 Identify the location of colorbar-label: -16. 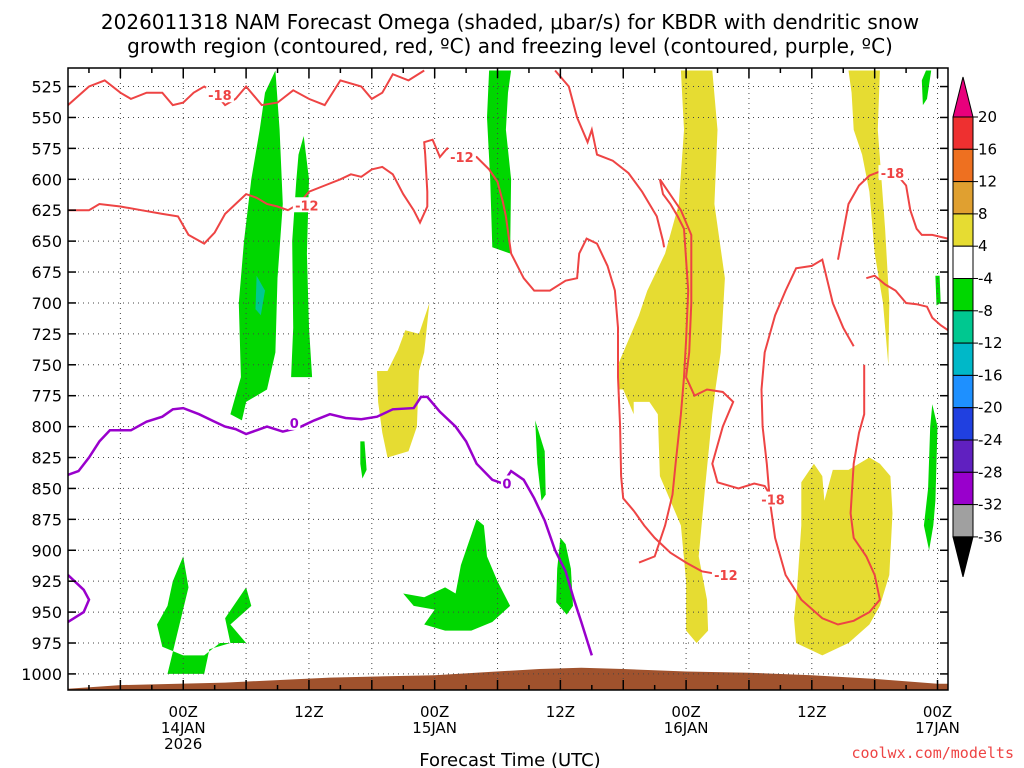
(990, 375).